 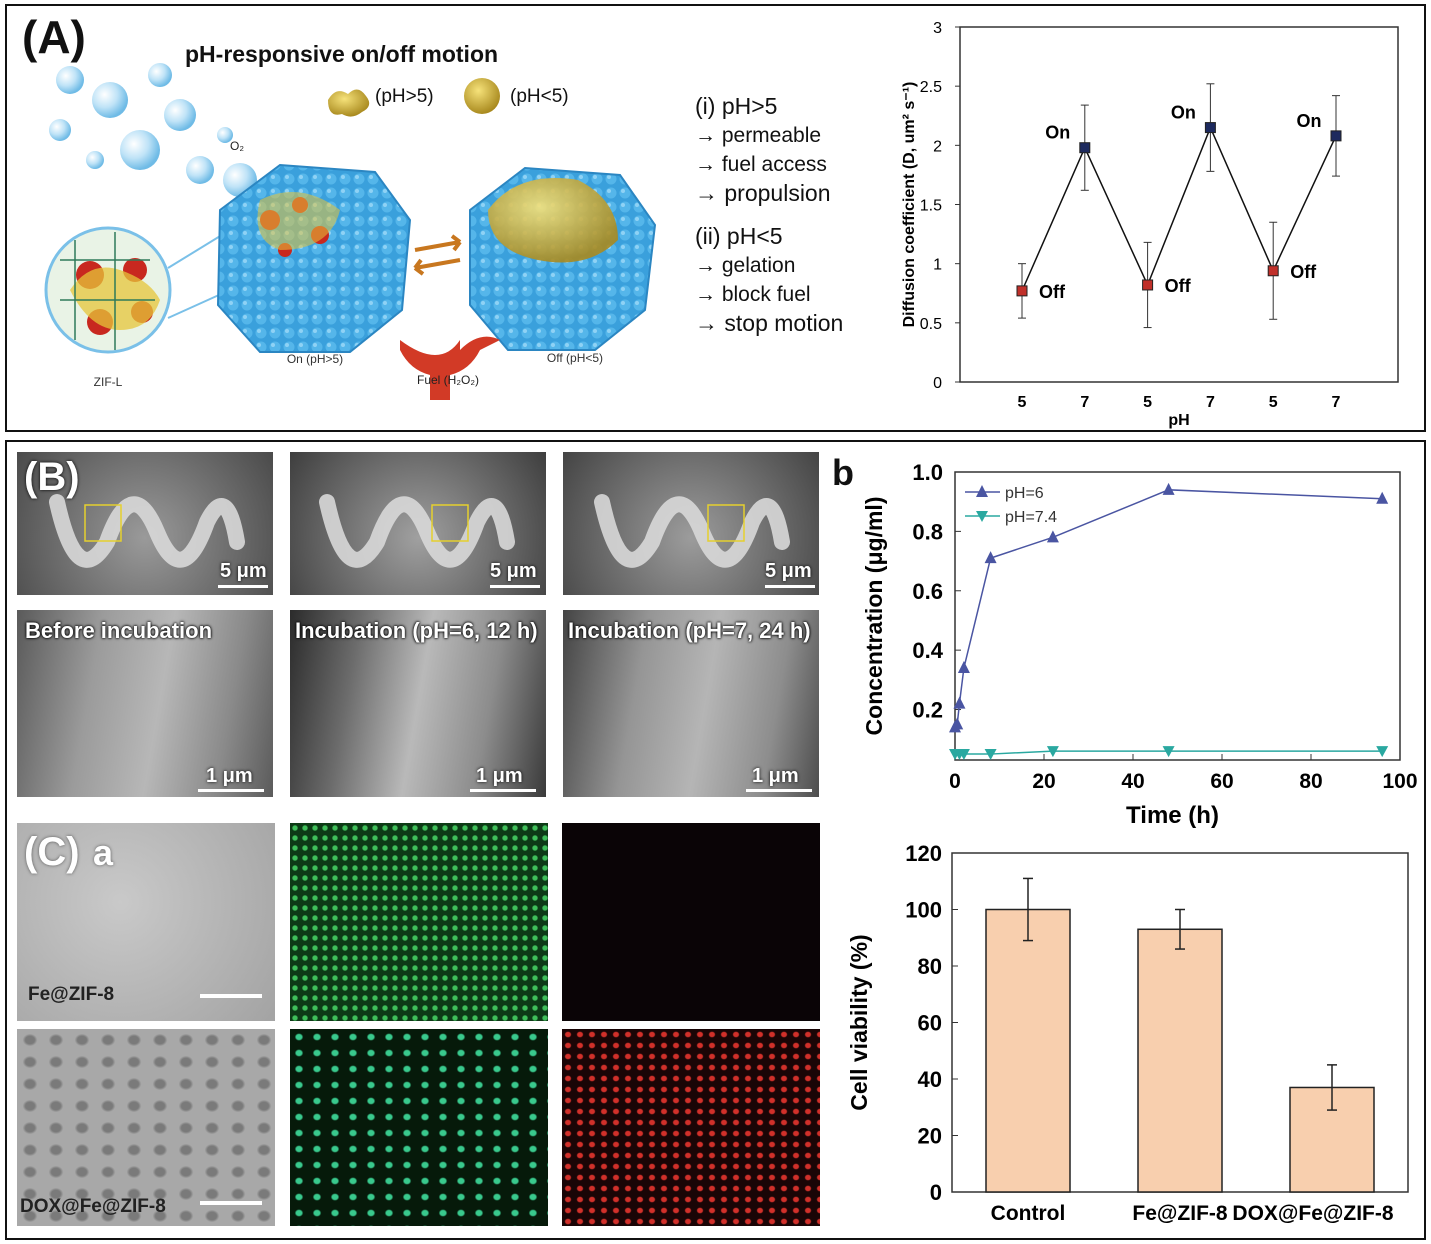 I want to click on helix-overlays, so click(x=419, y=531).